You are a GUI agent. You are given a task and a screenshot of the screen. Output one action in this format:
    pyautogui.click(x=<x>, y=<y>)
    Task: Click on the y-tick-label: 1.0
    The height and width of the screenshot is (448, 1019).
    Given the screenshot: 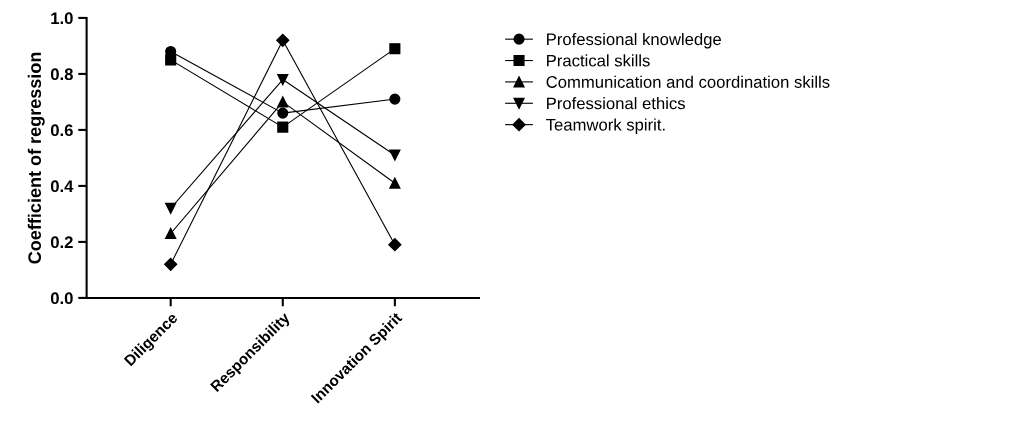 What is the action you would take?
    pyautogui.click(x=62, y=18)
    